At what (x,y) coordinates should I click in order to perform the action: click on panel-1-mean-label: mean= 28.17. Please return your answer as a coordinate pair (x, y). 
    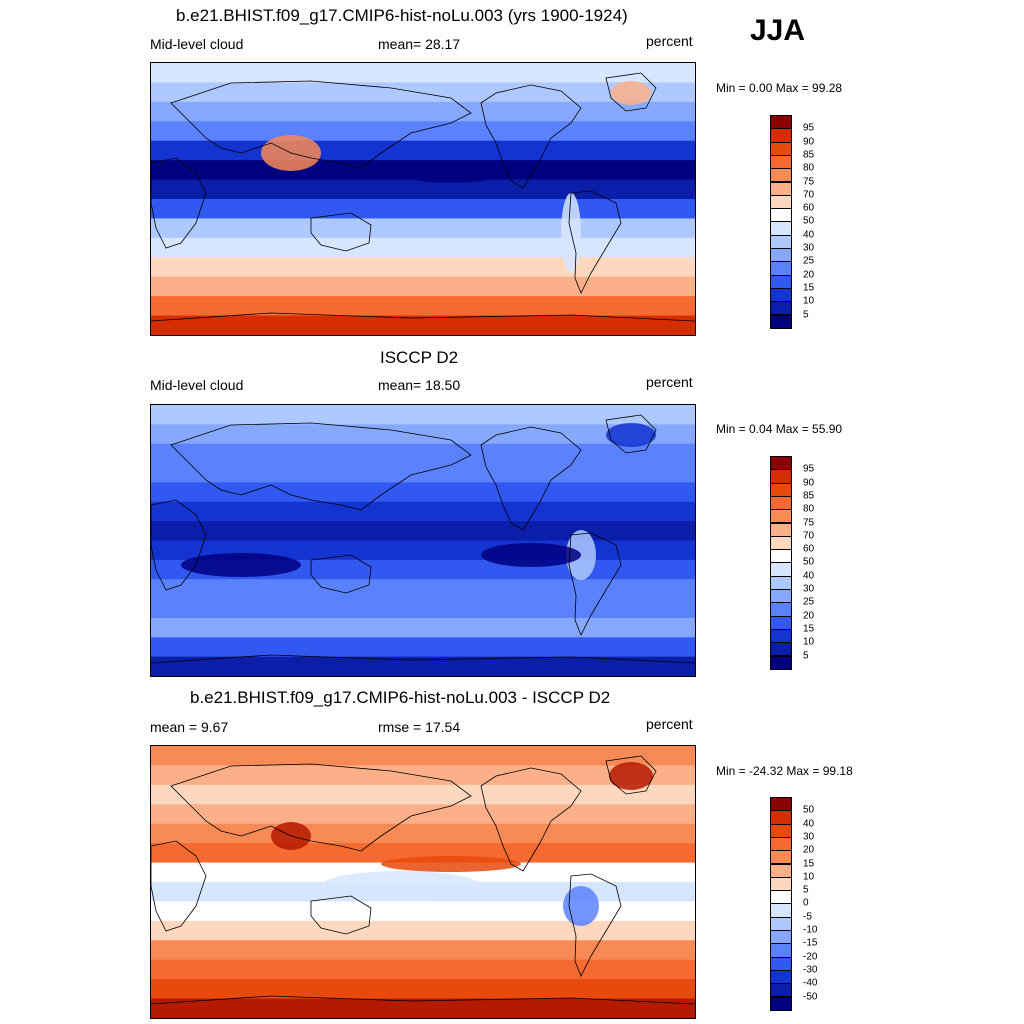
    Looking at the image, I should click on (419, 44).